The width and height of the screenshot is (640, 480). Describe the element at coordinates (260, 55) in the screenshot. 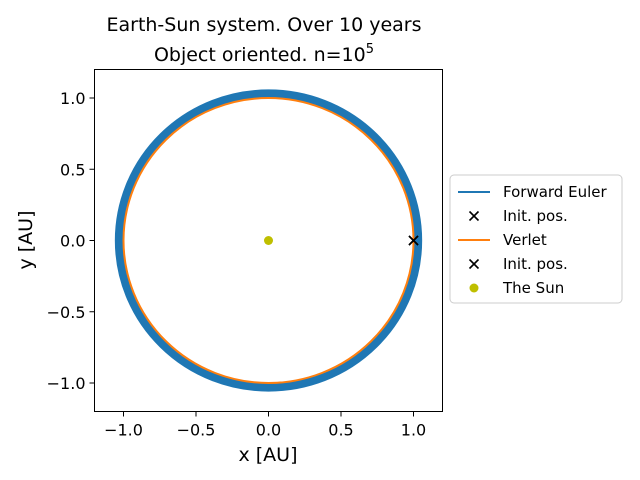

I see `chart-title-line2-text: Object oriented. n=10` at that location.